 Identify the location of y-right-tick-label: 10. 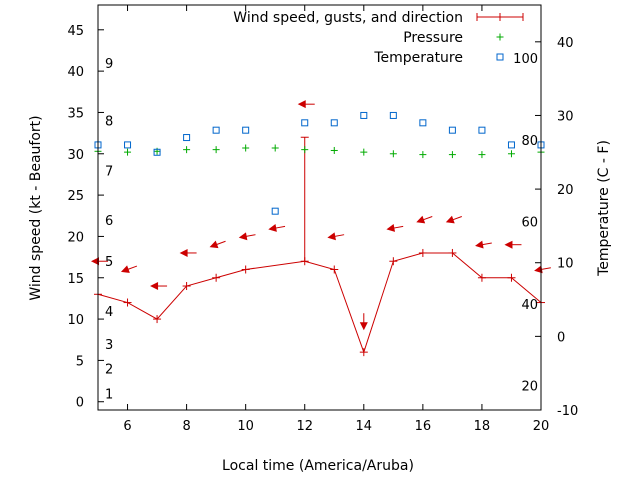
(565, 264).